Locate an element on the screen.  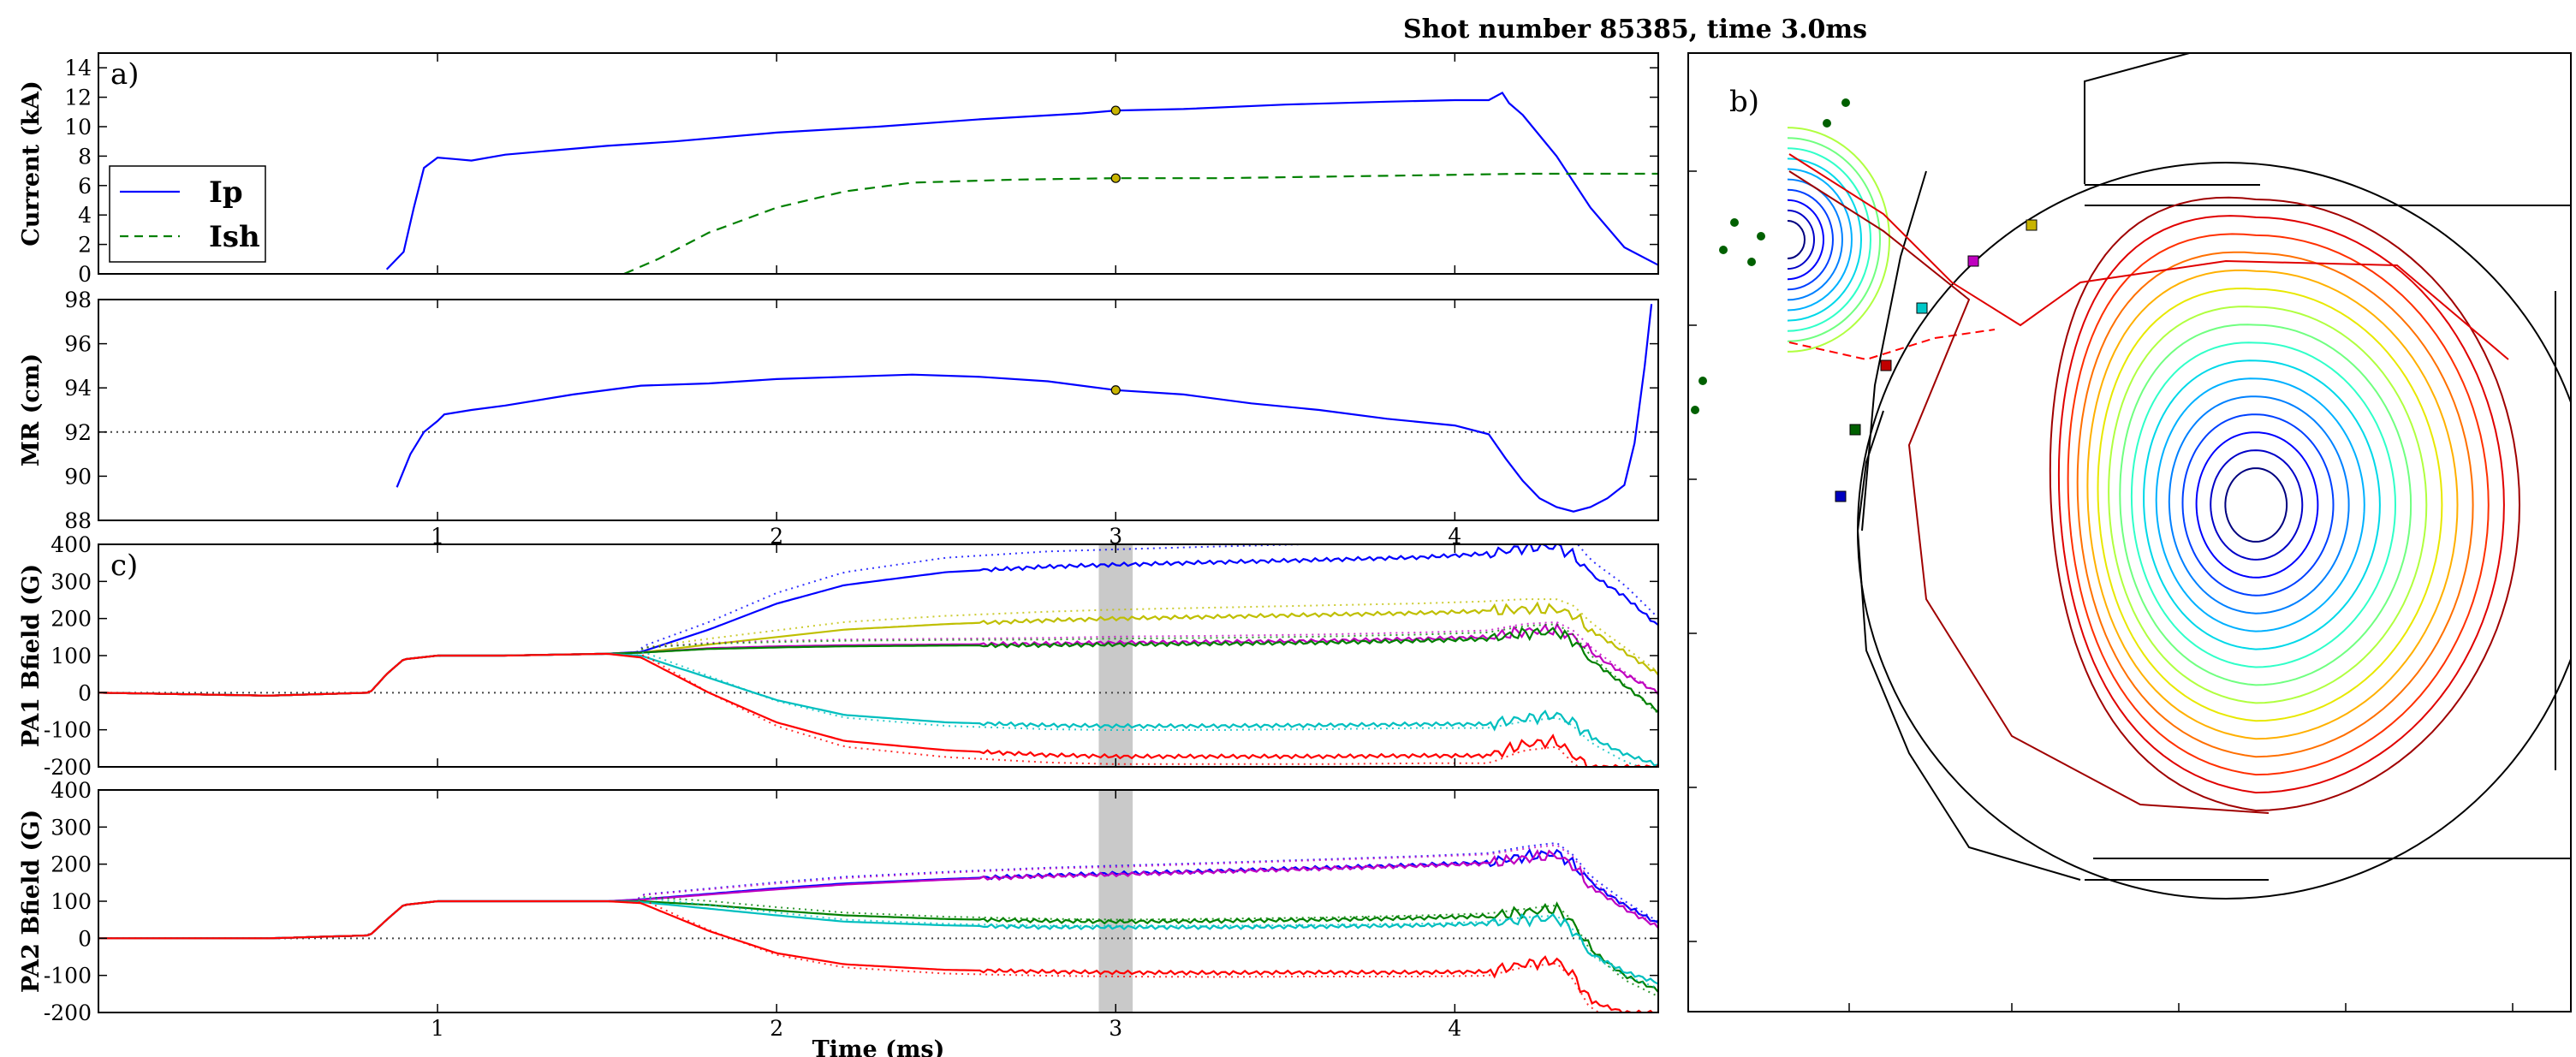
series-line-Ish is located at coordinates (1140, 223).